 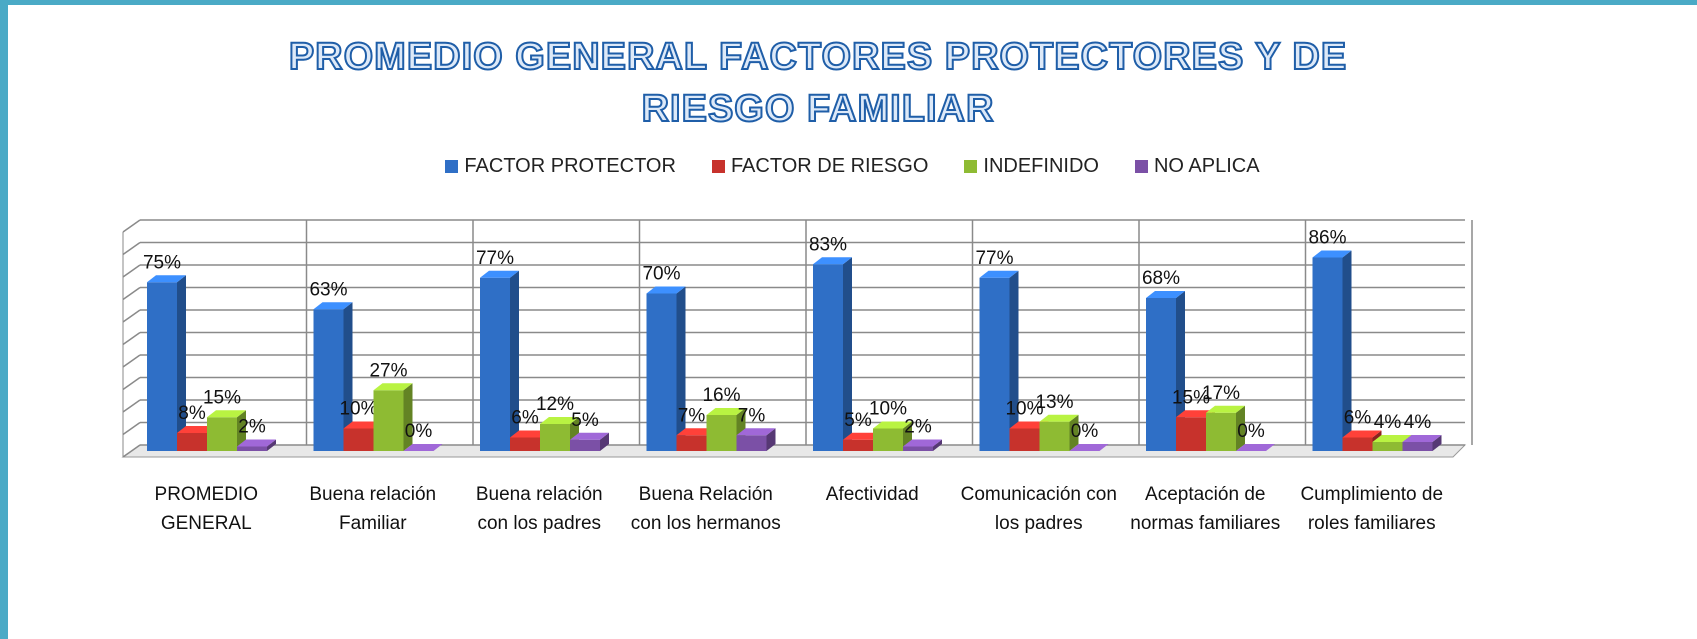 What do you see at coordinates (661, 274) in the screenshot?
I see `data-label: 70%` at bounding box center [661, 274].